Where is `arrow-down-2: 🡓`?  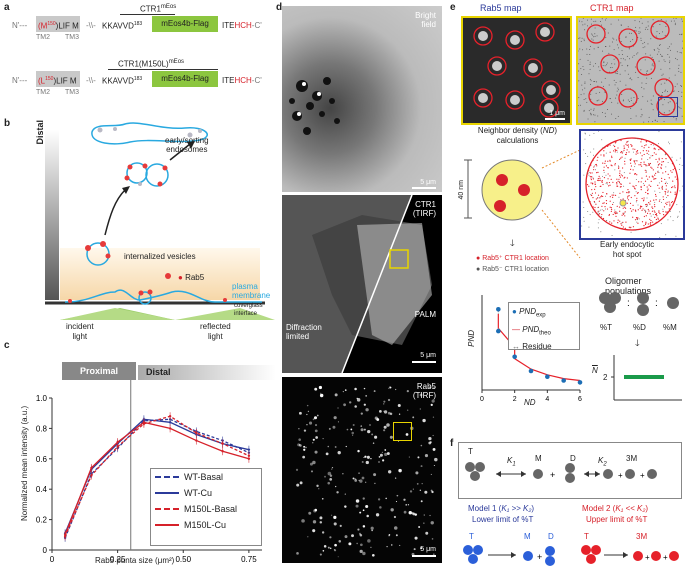
arrow-down-2: 🡓 is located at coordinates (637, 343).